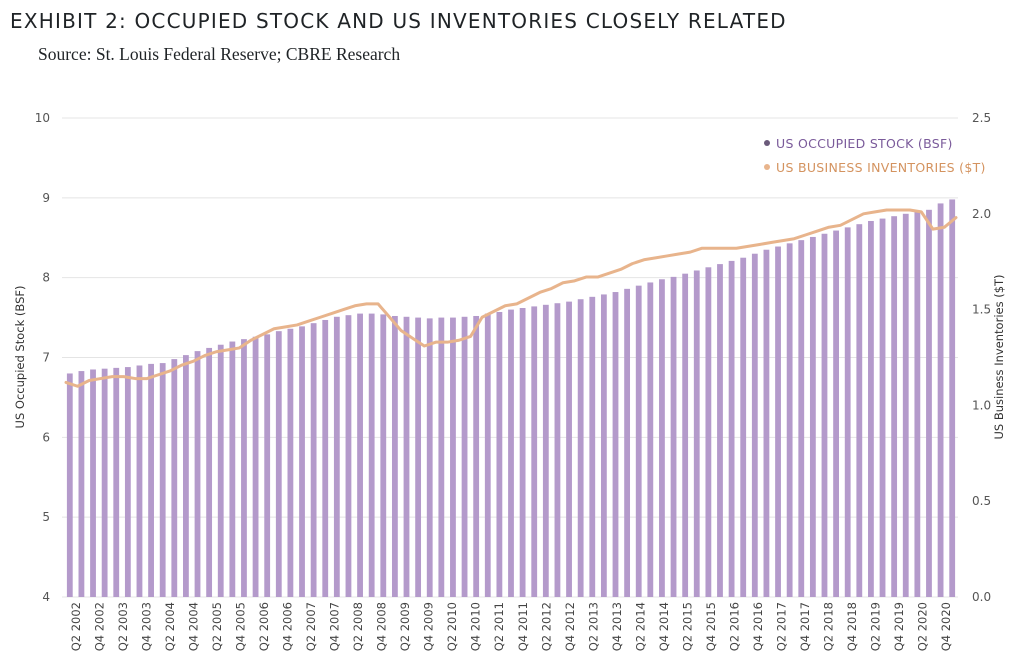 This screenshot has height=667, width=1024. What do you see at coordinates (876, 626) in the screenshot?
I see `x-axis-tick-label: Q2 2019` at bounding box center [876, 626].